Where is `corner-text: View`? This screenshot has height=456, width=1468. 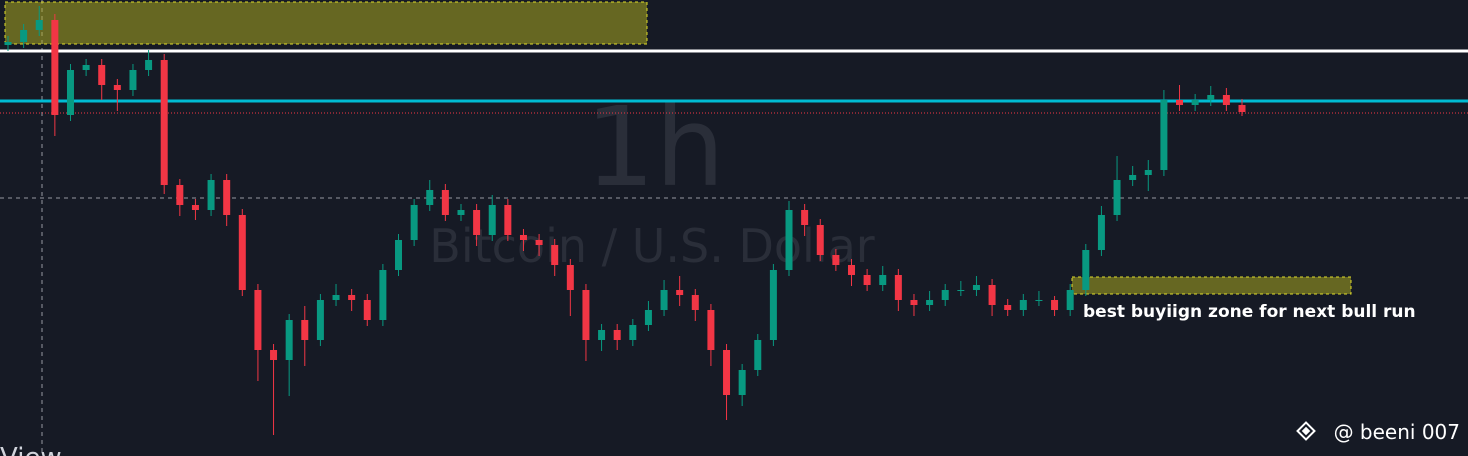
corner-text: View is located at coordinates (31, 449).